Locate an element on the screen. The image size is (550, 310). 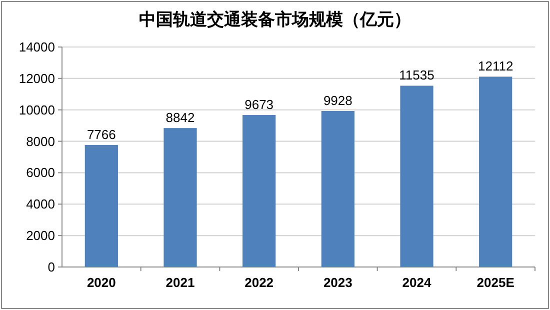
data-label: 7766 is located at coordinates (101, 134).